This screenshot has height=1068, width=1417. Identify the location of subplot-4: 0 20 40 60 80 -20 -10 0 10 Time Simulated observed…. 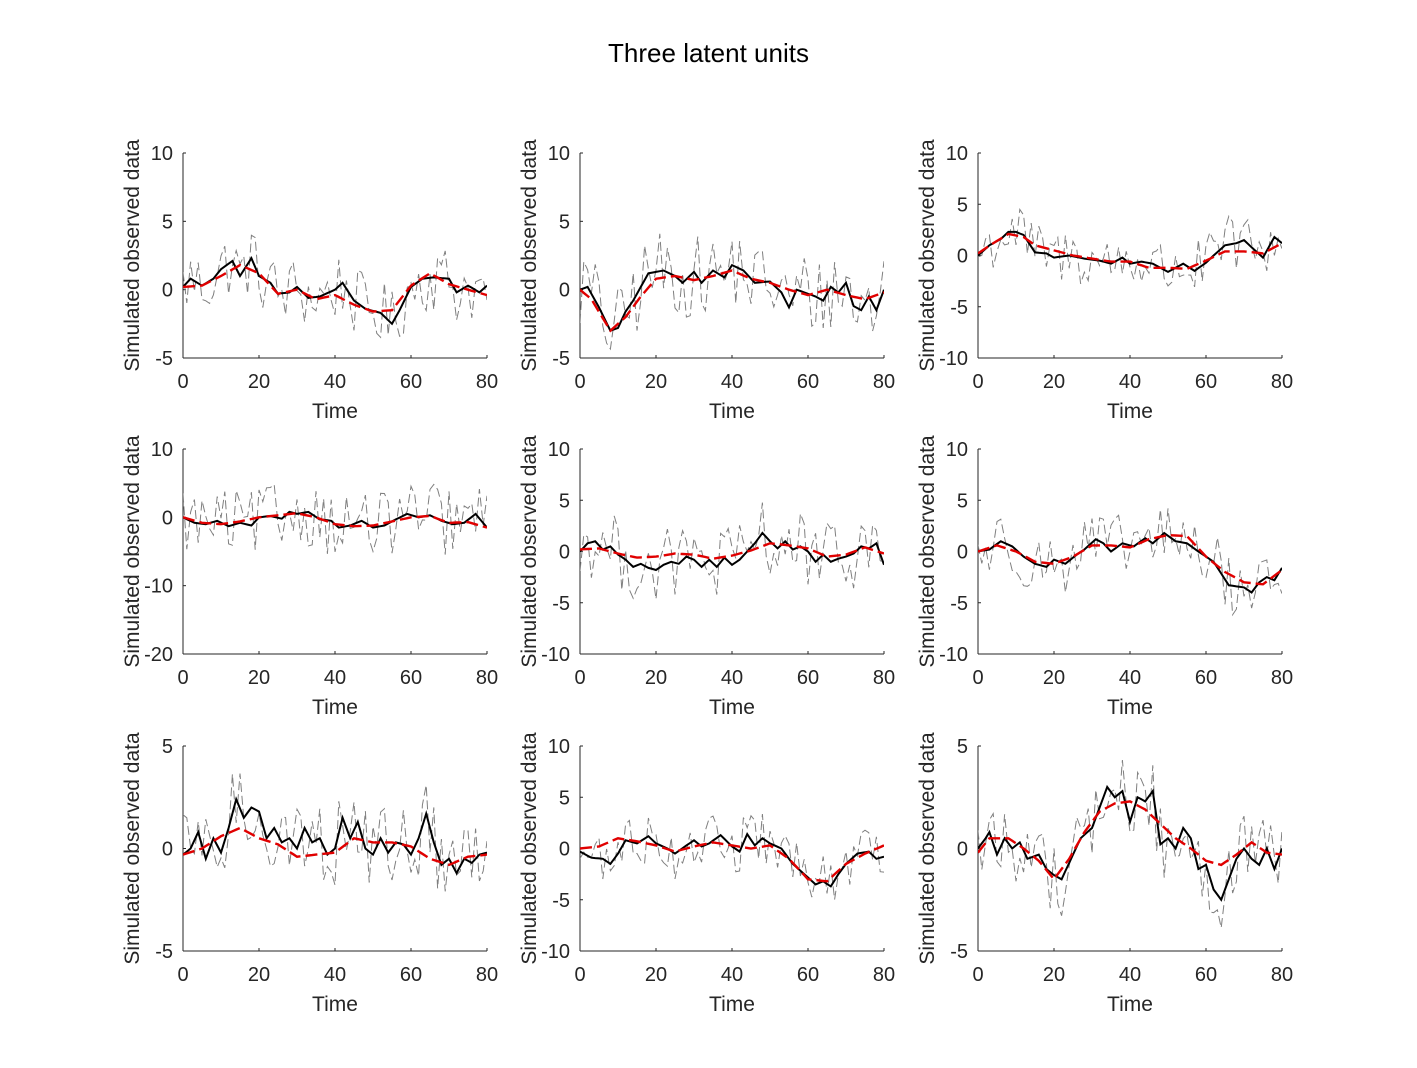
(309, 577).